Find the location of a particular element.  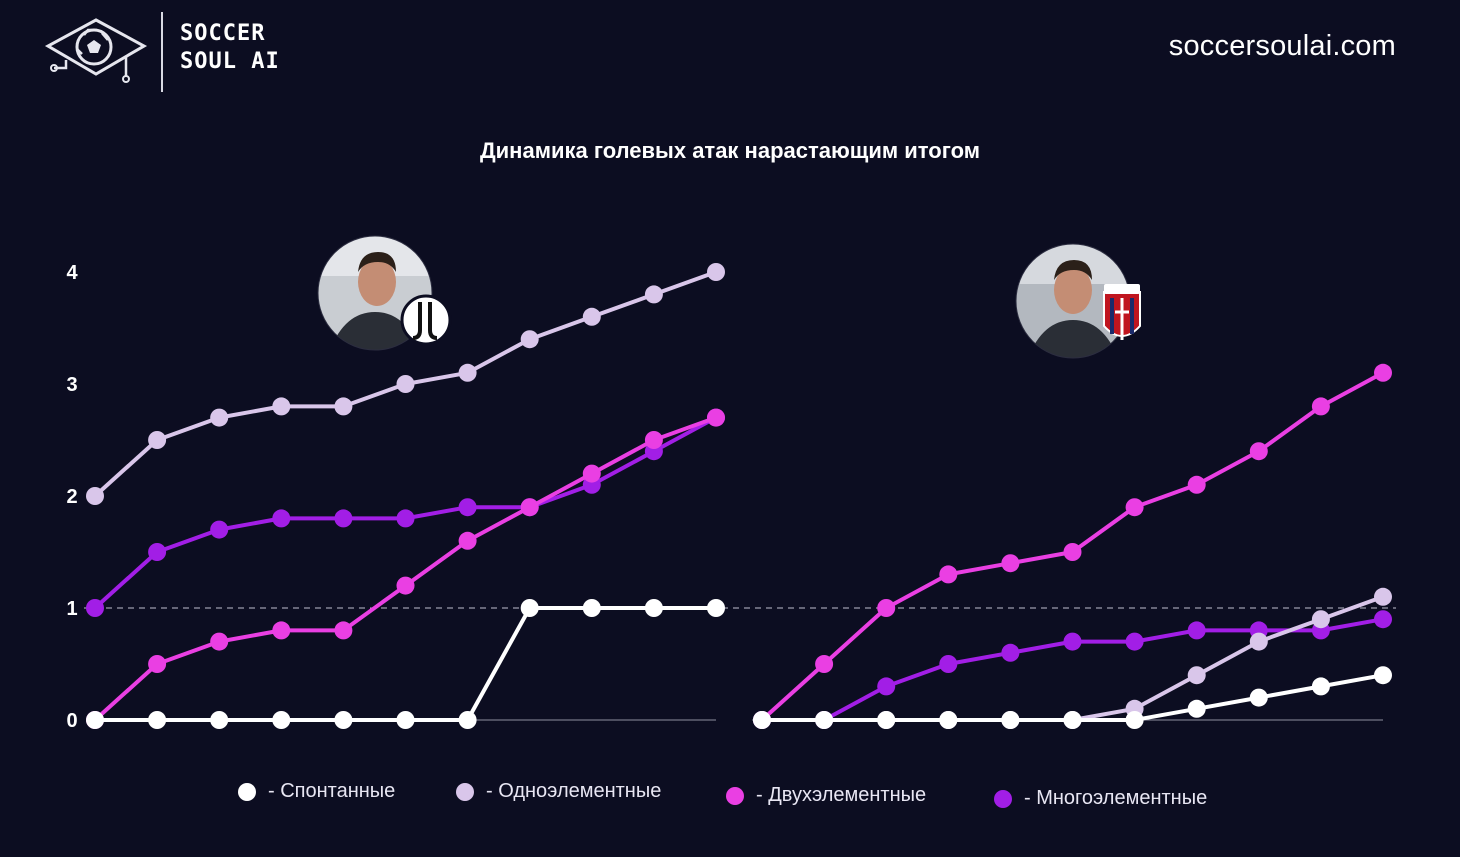

bologna-crest-icon is located at coordinates (1122, 312).